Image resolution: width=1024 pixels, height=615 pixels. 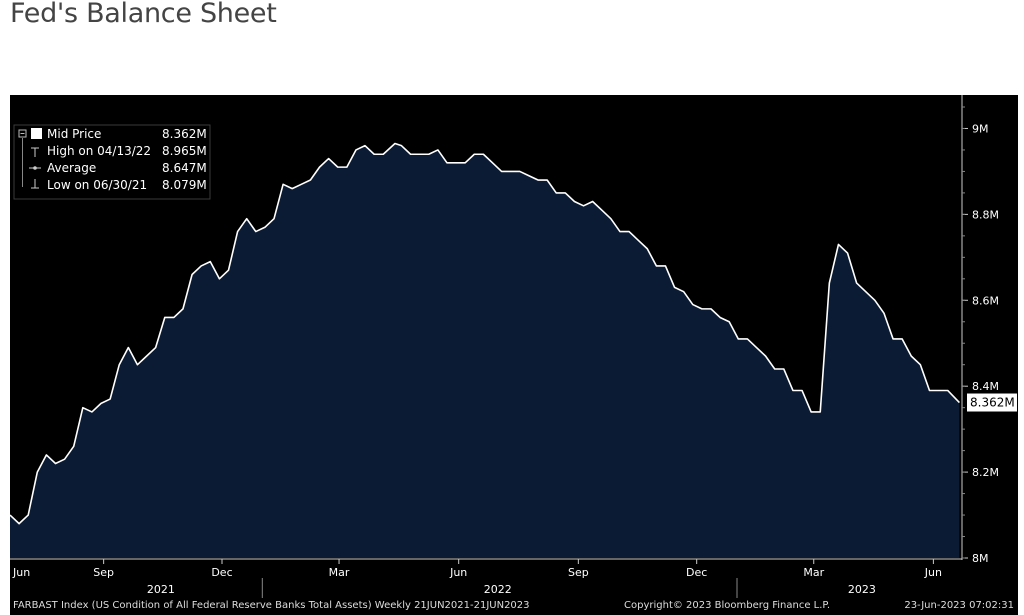 I want to click on y-tick-label: 8.8M, so click(x=985, y=214).